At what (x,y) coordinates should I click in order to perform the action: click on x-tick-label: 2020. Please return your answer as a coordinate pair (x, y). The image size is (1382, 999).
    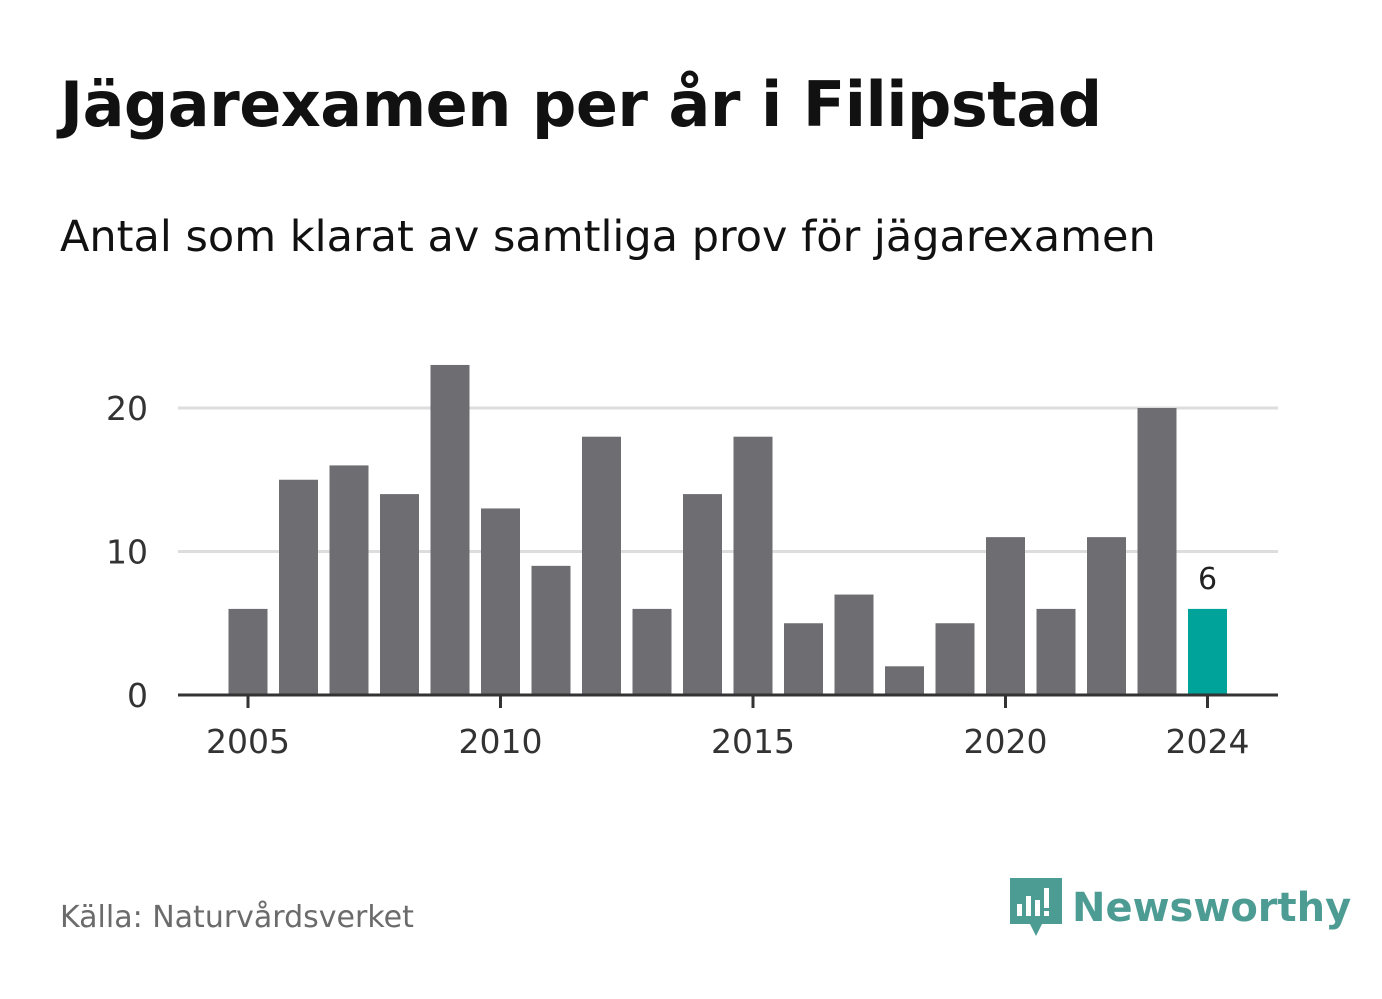
    Looking at the image, I should click on (1006, 741).